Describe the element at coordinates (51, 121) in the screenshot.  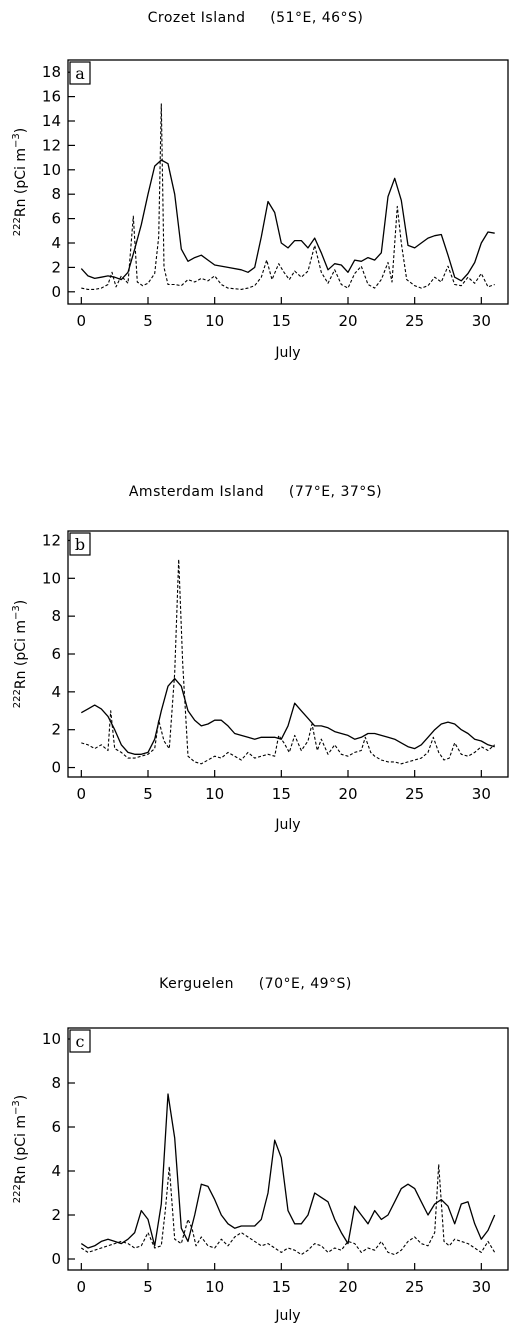
I see `y-tick-label: 14` at that location.